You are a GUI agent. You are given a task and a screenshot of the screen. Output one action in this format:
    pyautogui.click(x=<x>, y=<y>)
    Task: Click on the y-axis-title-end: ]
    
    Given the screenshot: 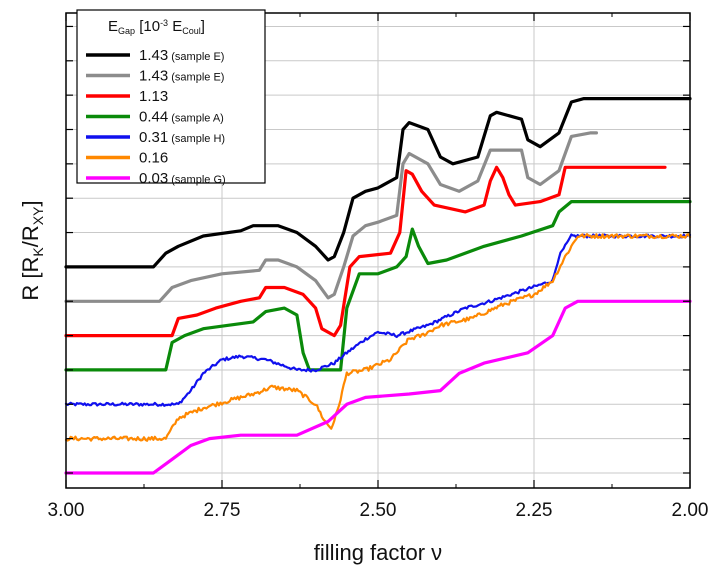 What is the action you would take?
    pyautogui.click(x=30, y=203)
    